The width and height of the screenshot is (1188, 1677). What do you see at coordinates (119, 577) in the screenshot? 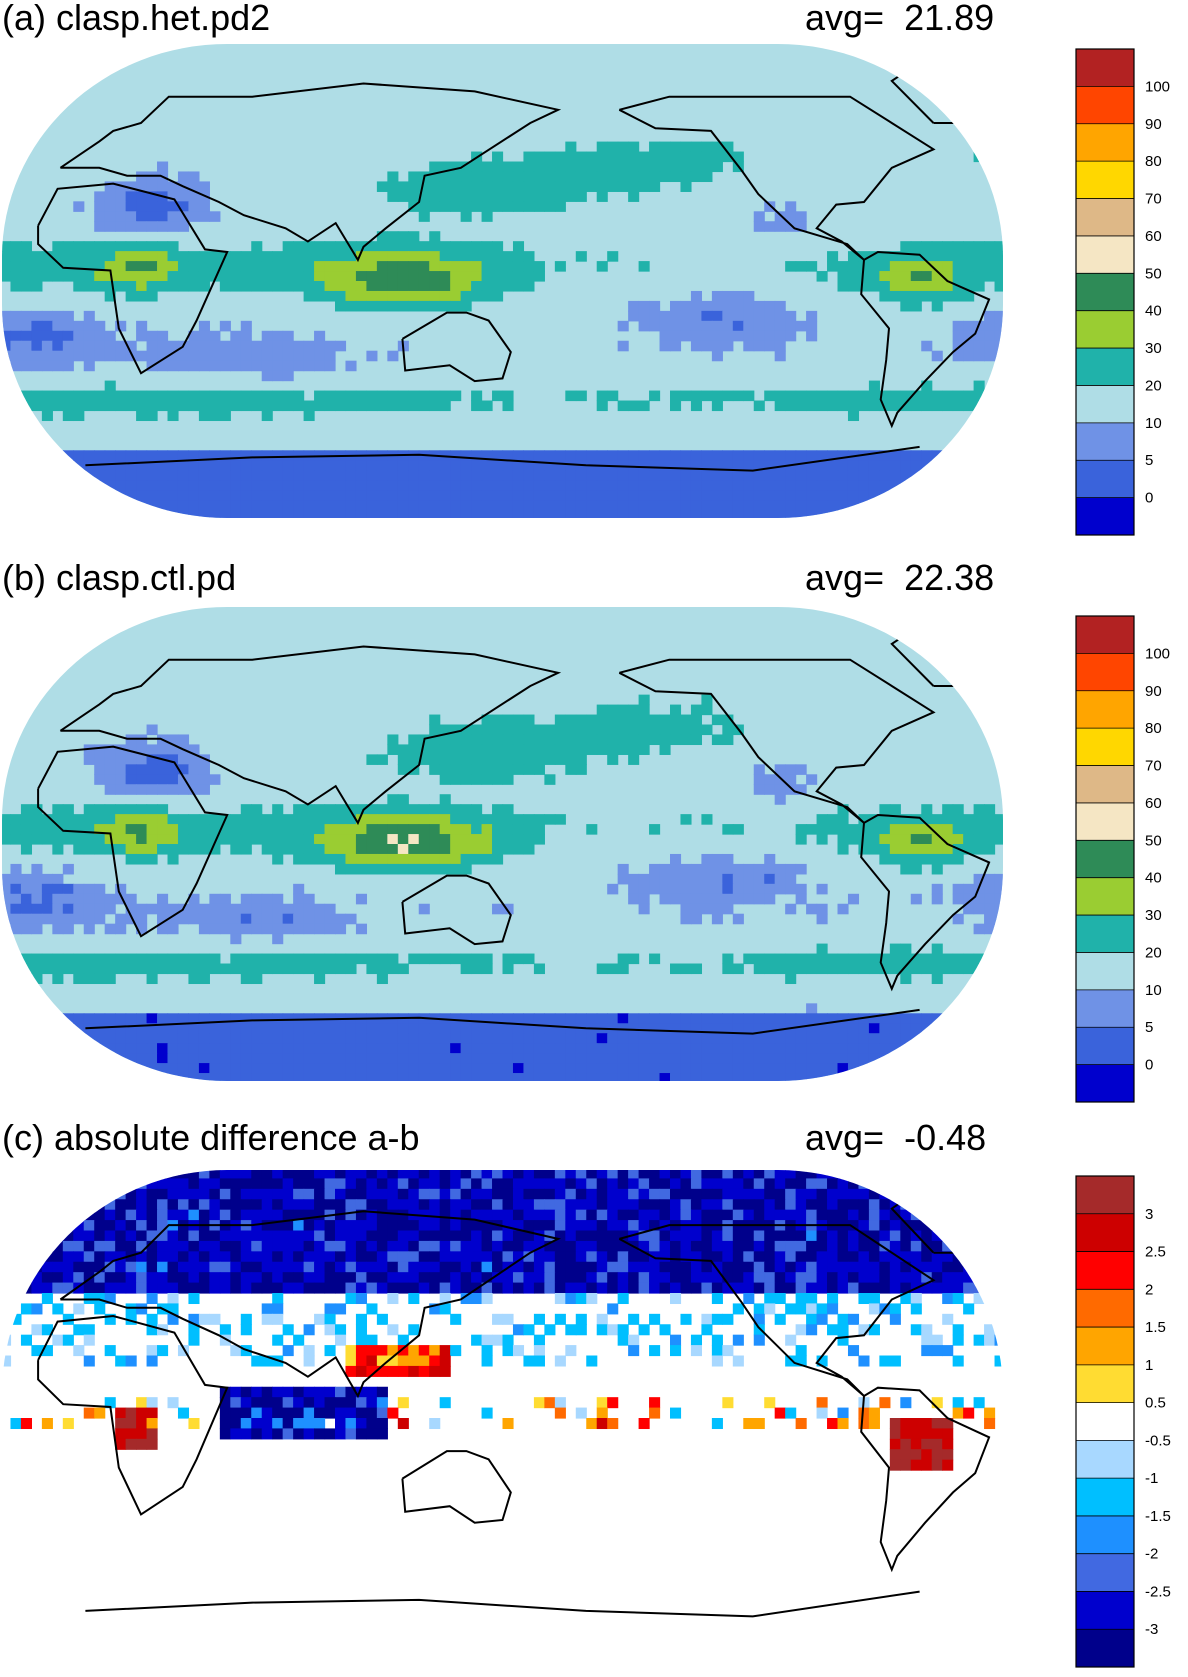
I see `panel-title: (b) clasp.ctl.pd` at bounding box center [119, 577].